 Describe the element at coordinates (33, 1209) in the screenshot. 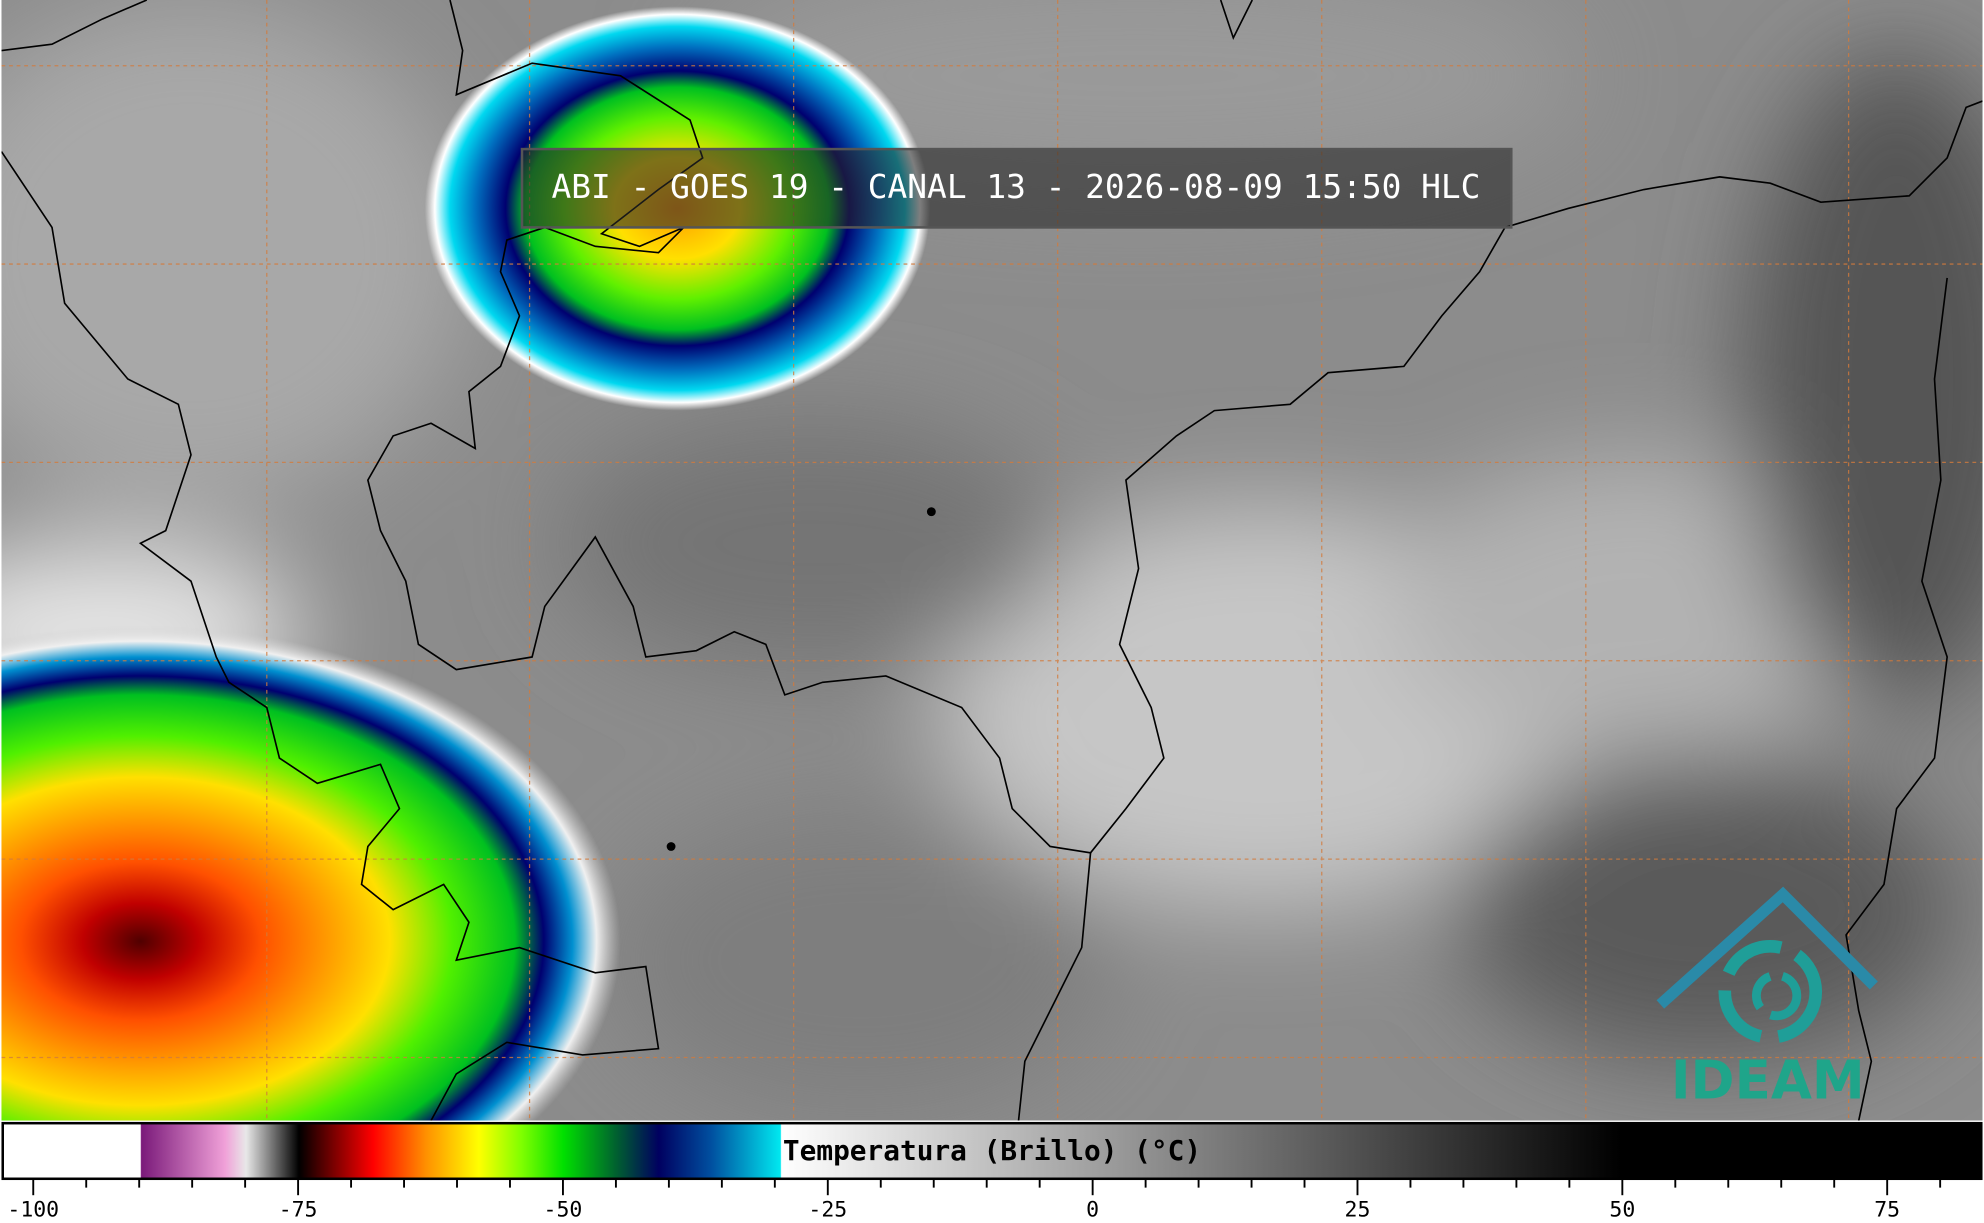

I see `tick-label: -100` at that location.